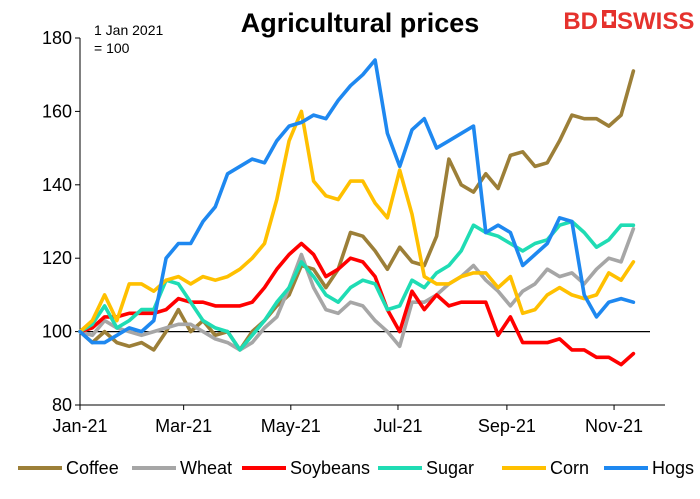 Image resolution: width=700 pixels, height=499 pixels. I want to click on legend-label-coffee: Coffee, so click(92, 468).